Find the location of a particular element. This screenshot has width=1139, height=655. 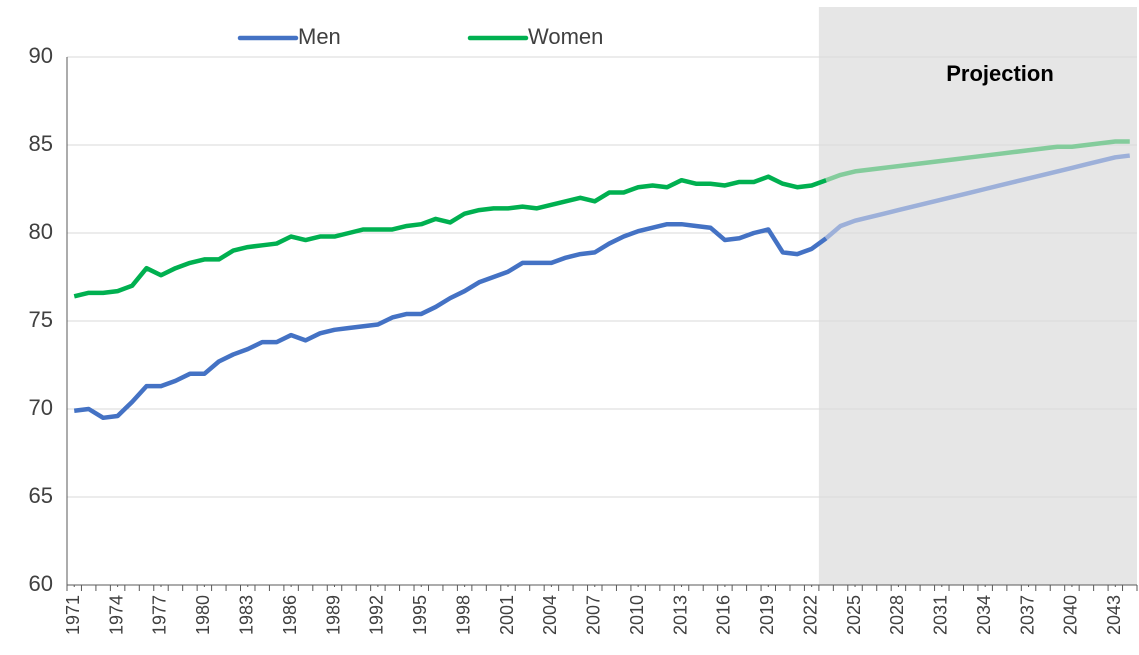

x-tick-label: 1989 is located at coordinates (333, 615).